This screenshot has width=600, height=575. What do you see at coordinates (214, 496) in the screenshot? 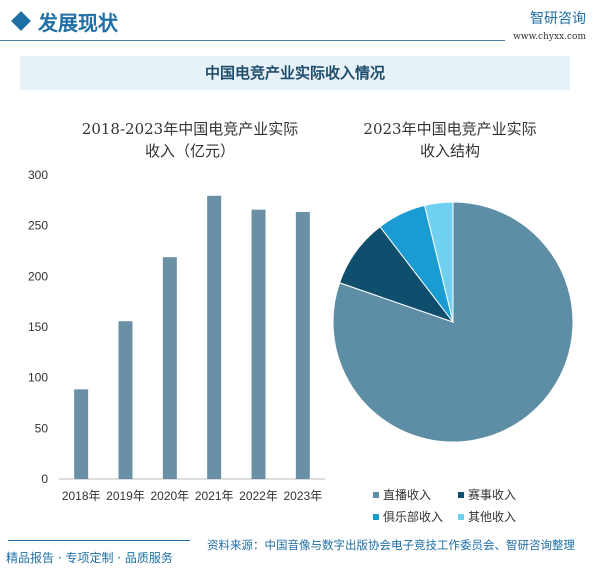
I see `x-tick-label: 2021年` at bounding box center [214, 496].